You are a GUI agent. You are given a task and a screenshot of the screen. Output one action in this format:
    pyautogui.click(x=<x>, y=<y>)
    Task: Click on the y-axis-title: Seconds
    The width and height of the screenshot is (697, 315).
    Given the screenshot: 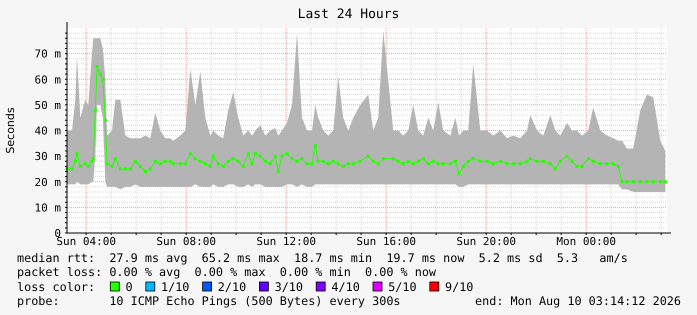 What is the action you would take?
    pyautogui.click(x=10, y=130)
    